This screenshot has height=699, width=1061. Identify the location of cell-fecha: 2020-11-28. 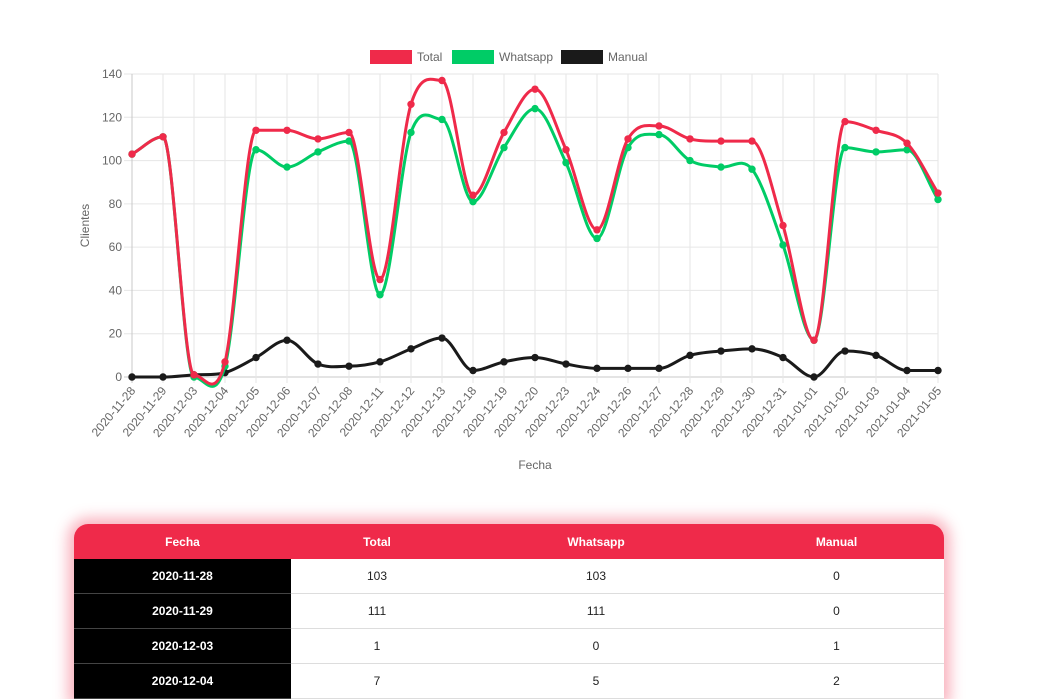
(182, 576).